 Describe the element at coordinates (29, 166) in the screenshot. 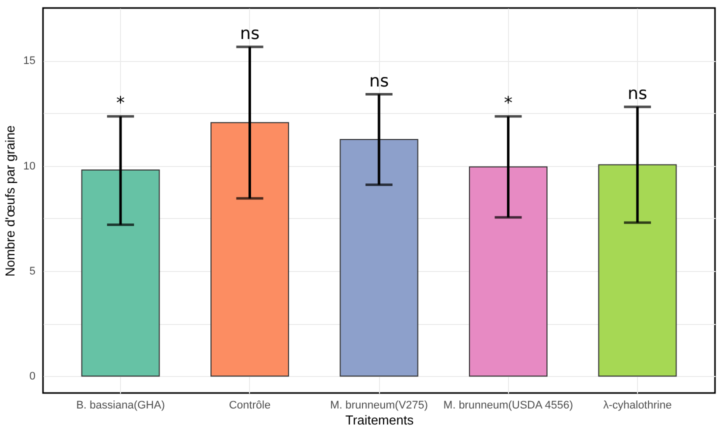

I see `y-tick-label: 10` at that location.